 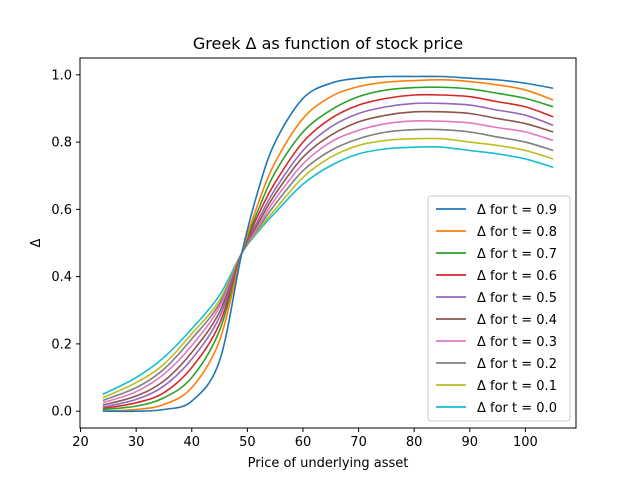 What do you see at coordinates (65, 244) in the screenshot?
I see `y-axis: 0.0 0.2 0.4 0.6 0.8 1.0` at bounding box center [65, 244].